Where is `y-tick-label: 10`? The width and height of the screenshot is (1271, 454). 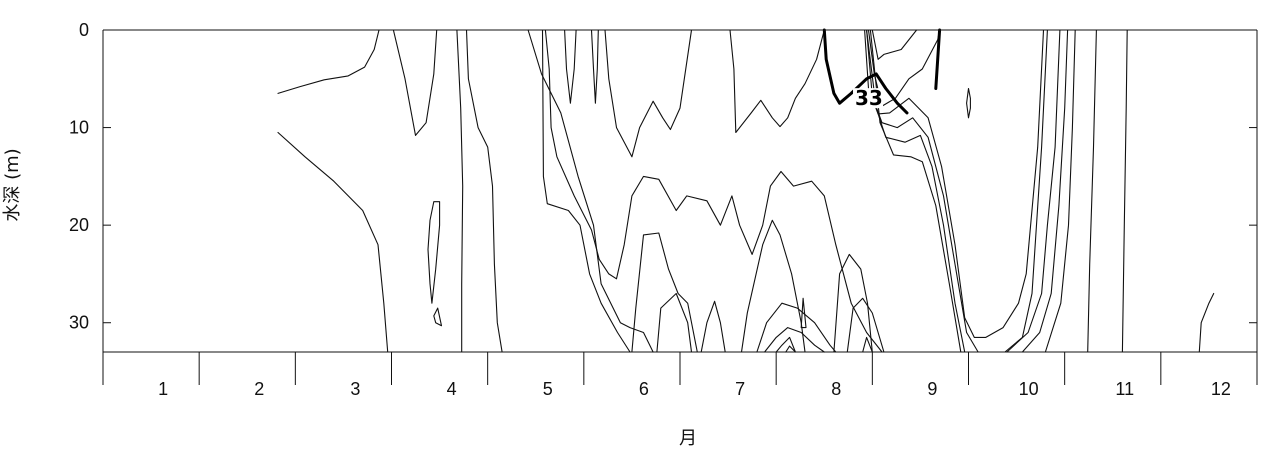 y-tick-label: 10 is located at coordinates (79, 128).